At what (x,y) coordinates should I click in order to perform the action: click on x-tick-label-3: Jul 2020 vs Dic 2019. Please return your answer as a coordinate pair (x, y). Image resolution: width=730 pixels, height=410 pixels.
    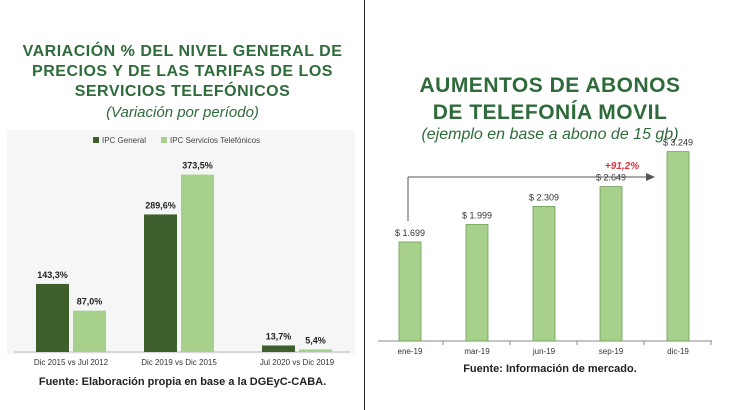
    Looking at the image, I should click on (297, 362).